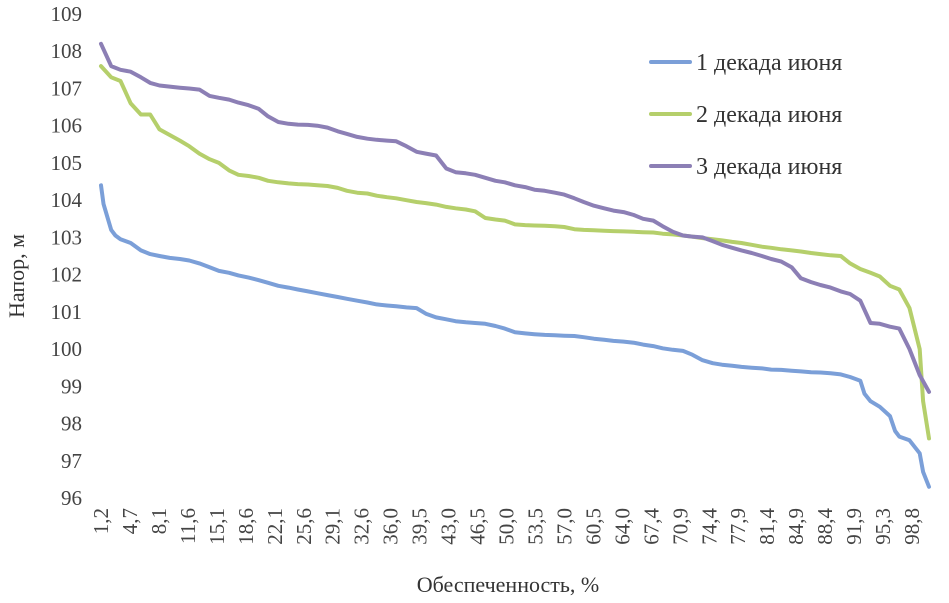 The image size is (949, 603). What do you see at coordinates (67, 51) in the screenshot?
I see `y-tick-label: 108` at bounding box center [67, 51].